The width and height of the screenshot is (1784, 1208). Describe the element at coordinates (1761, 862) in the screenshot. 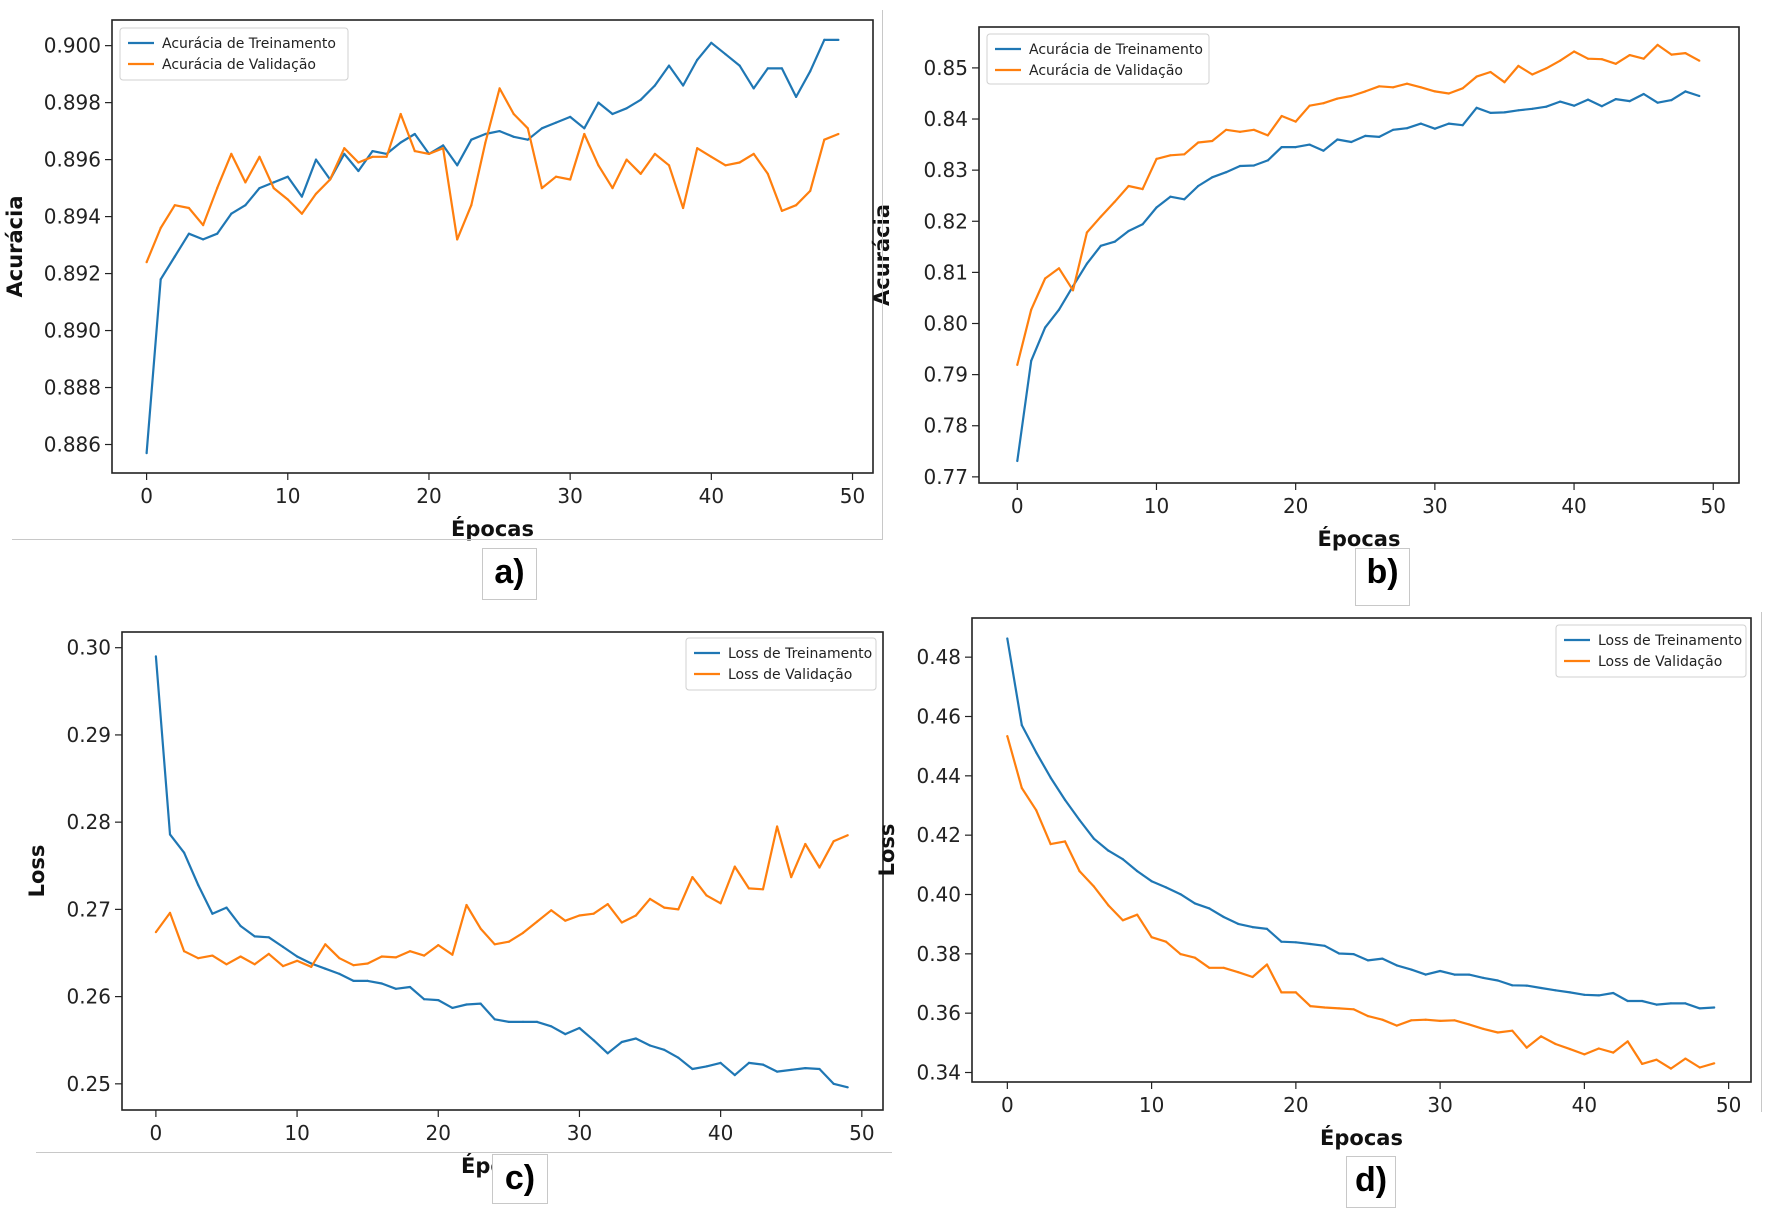

I see `panel-d-frame-right` at that location.